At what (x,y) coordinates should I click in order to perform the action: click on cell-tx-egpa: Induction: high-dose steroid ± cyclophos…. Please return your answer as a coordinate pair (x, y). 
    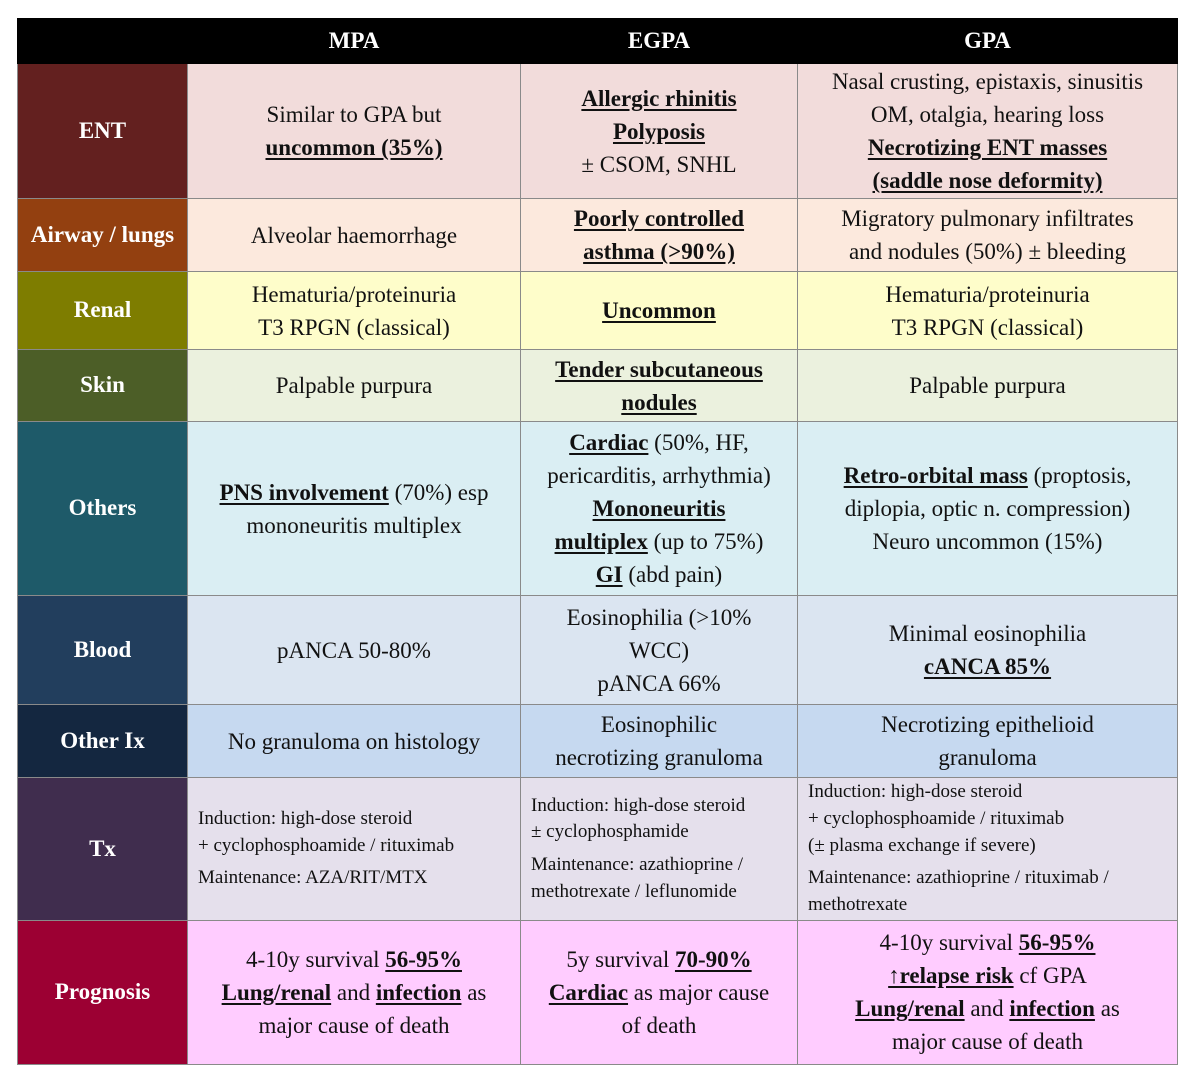
    Looking at the image, I should click on (659, 849).